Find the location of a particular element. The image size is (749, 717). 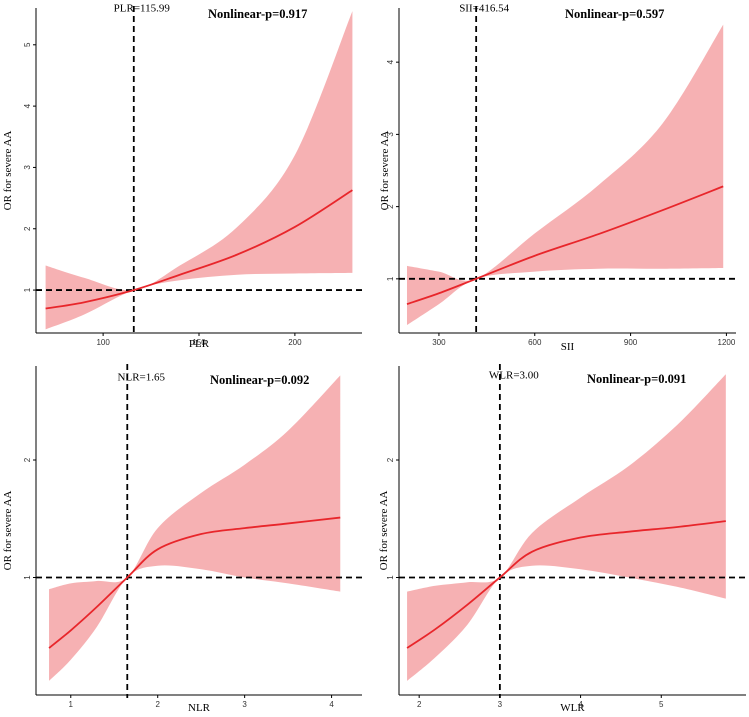

x-tick-label: 150 is located at coordinates (199, 342).